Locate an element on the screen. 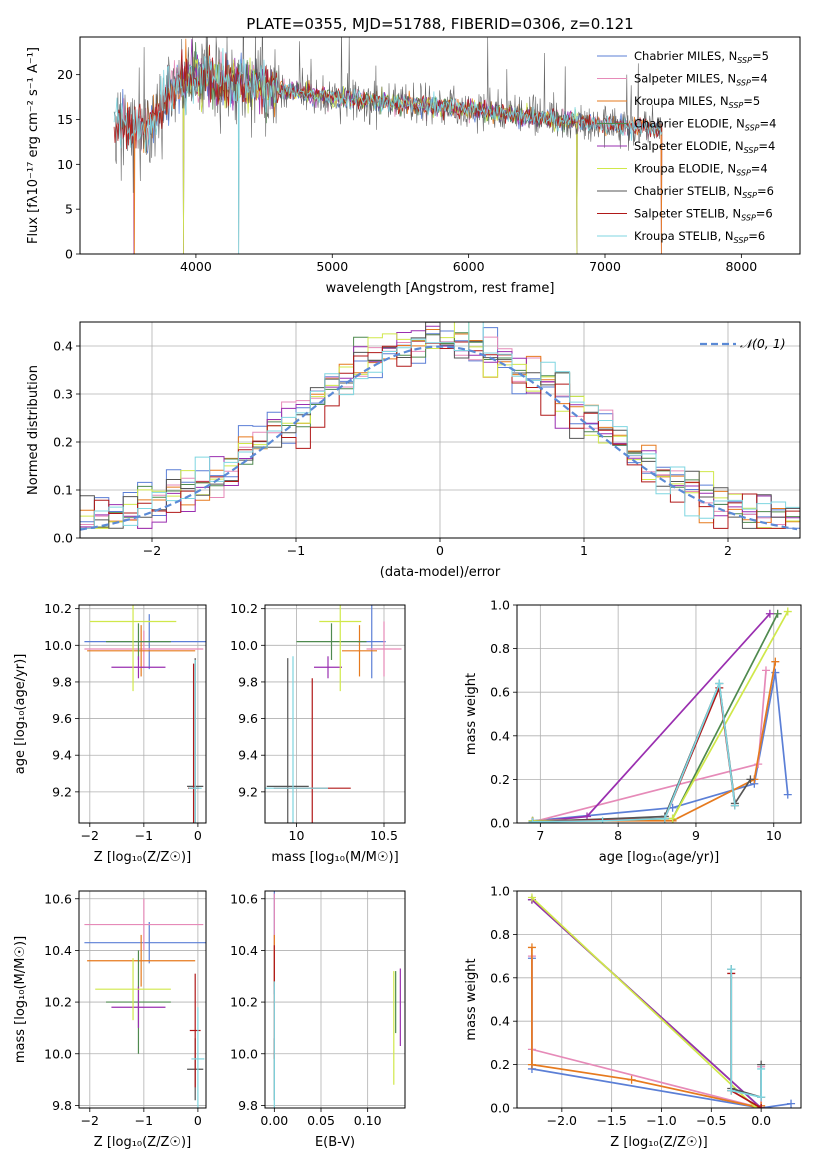 The height and width of the screenshot is (1170, 819). y-tick-label: 0.3 is located at coordinates (63, 394).